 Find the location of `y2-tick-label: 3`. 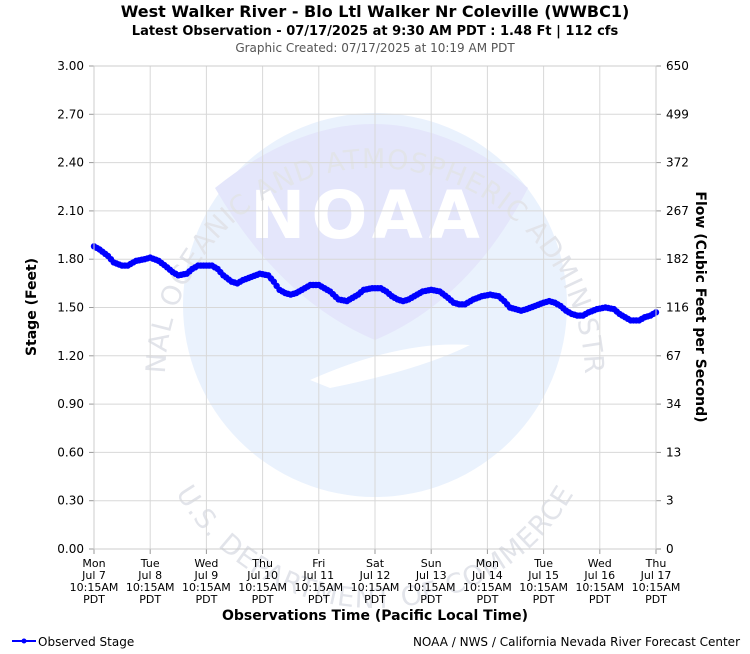

y2-tick-label: 3 is located at coordinates (670, 501).